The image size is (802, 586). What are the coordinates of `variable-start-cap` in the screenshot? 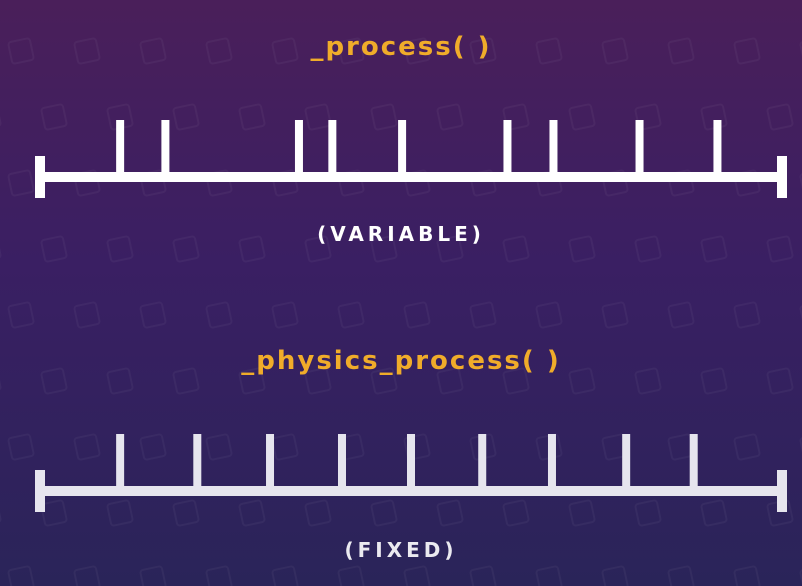 It's located at (40, 177).